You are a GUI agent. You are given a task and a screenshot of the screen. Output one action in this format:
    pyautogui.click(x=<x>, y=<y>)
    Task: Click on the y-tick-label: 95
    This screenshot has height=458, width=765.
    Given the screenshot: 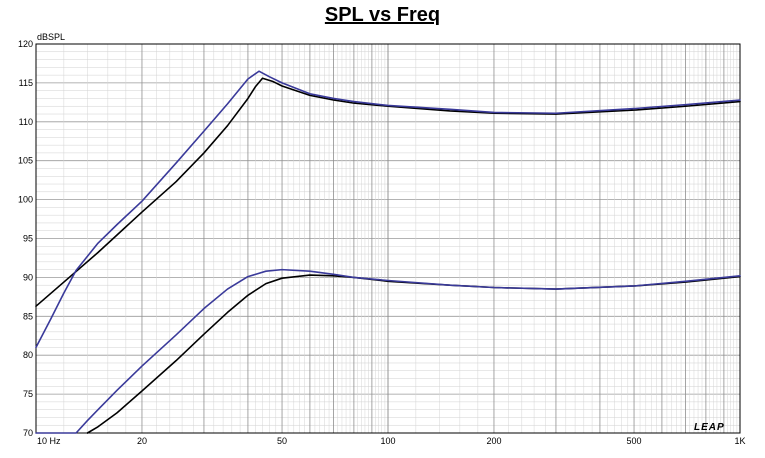 What is the action you would take?
    pyautogui.click(x=28, y=239)
    